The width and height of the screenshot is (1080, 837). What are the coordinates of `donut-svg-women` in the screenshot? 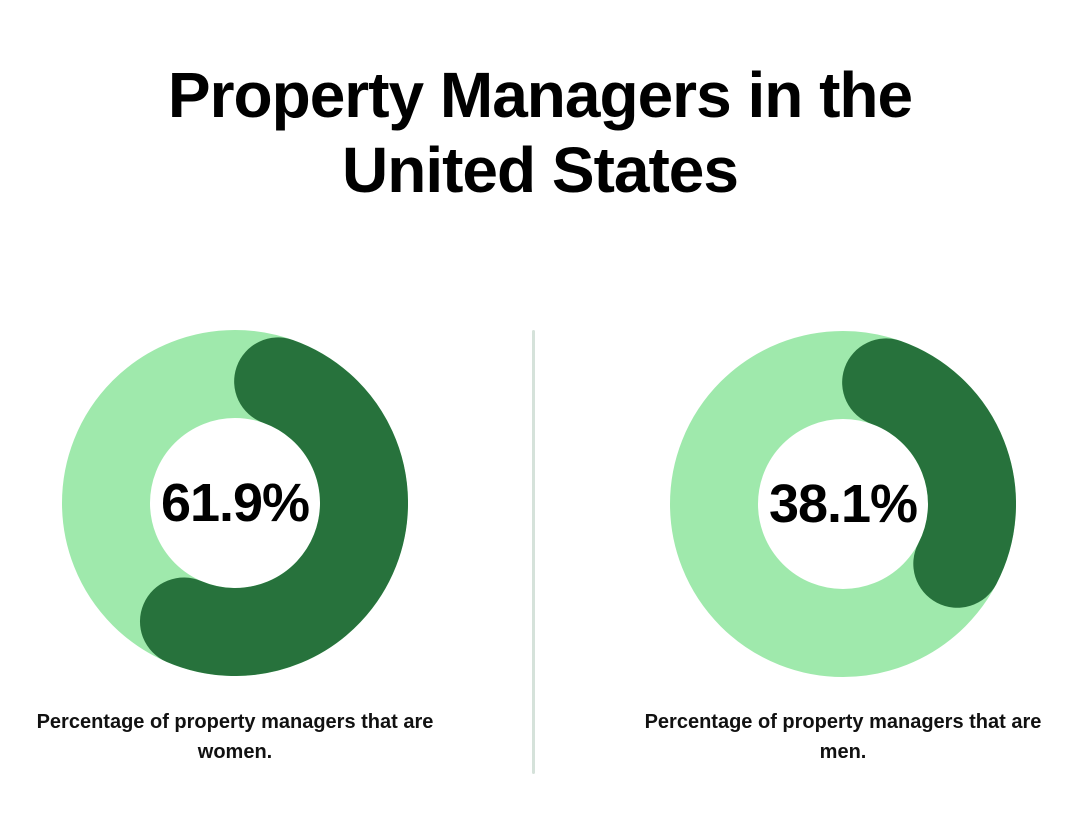 It's located at (235, 503).